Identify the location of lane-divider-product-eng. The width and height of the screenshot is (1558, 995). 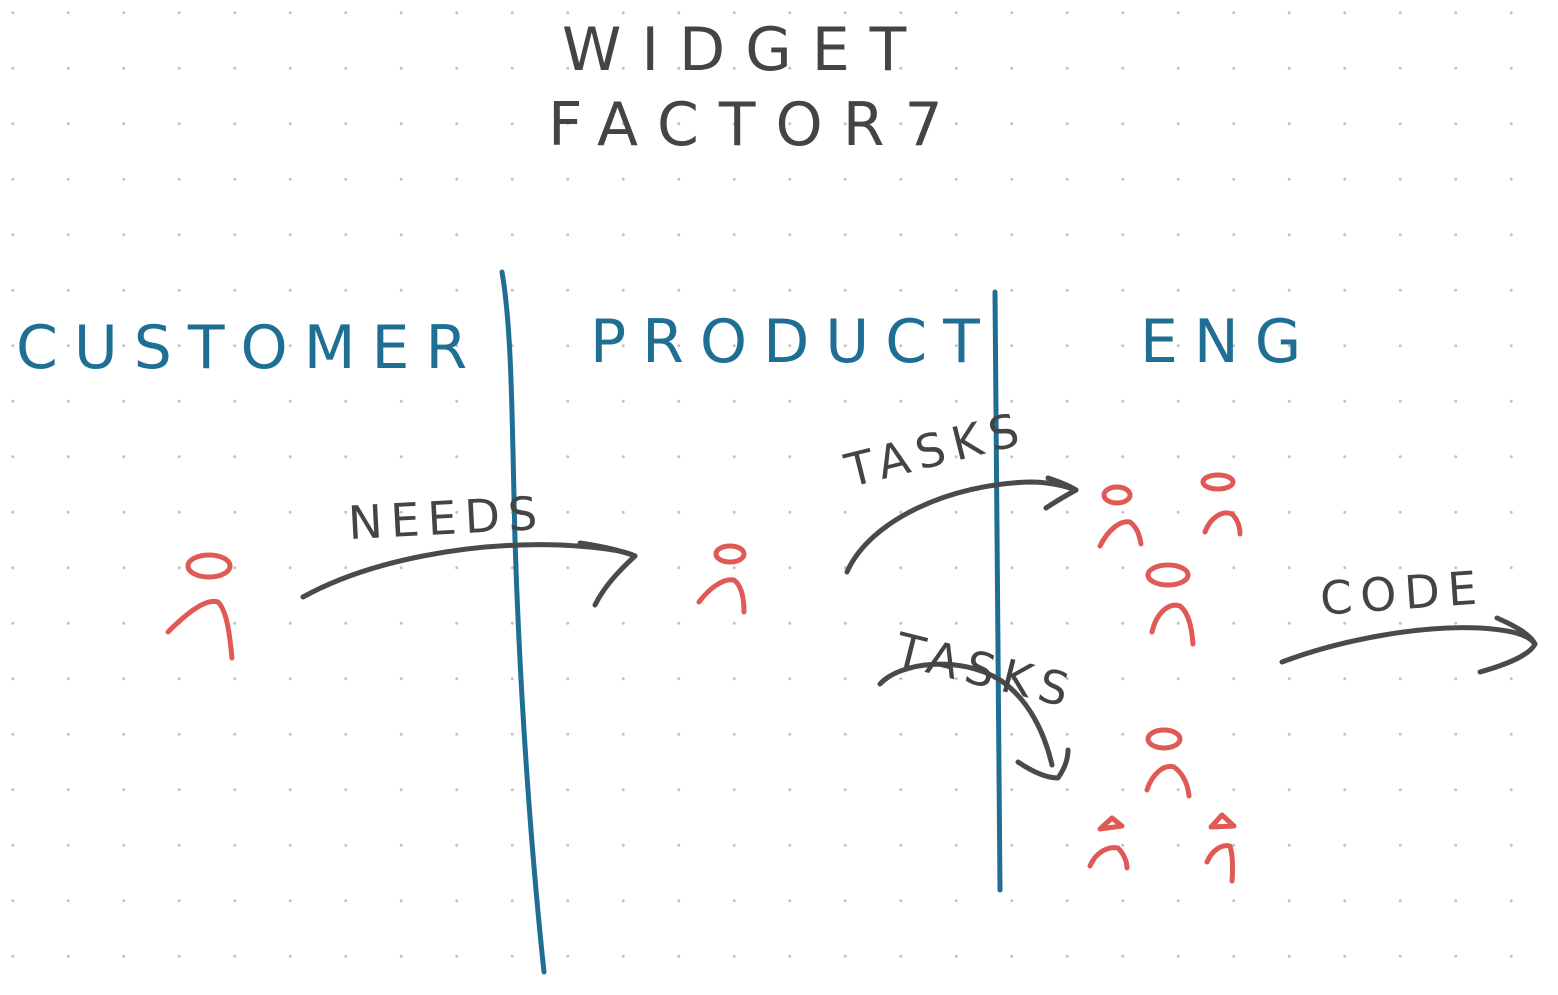
(997, 591).